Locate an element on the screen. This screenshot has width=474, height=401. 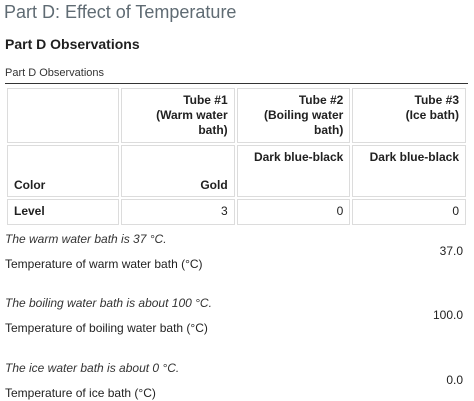
warm-bath-temperature-label: Temperature of warm water bath (°C) is located at coordinates (104, 264).